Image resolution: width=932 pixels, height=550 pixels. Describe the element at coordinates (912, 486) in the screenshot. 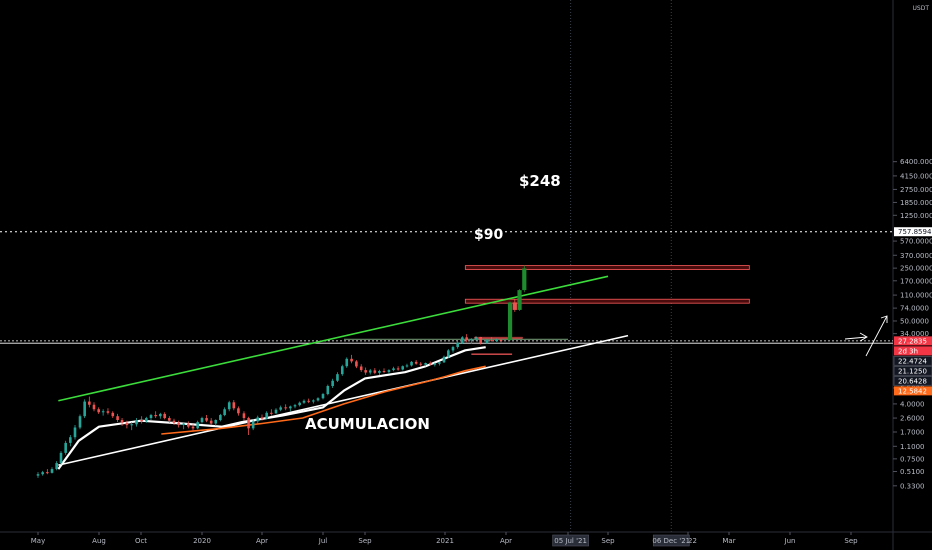

I see `price-tick-label: 0.3300` at that location.